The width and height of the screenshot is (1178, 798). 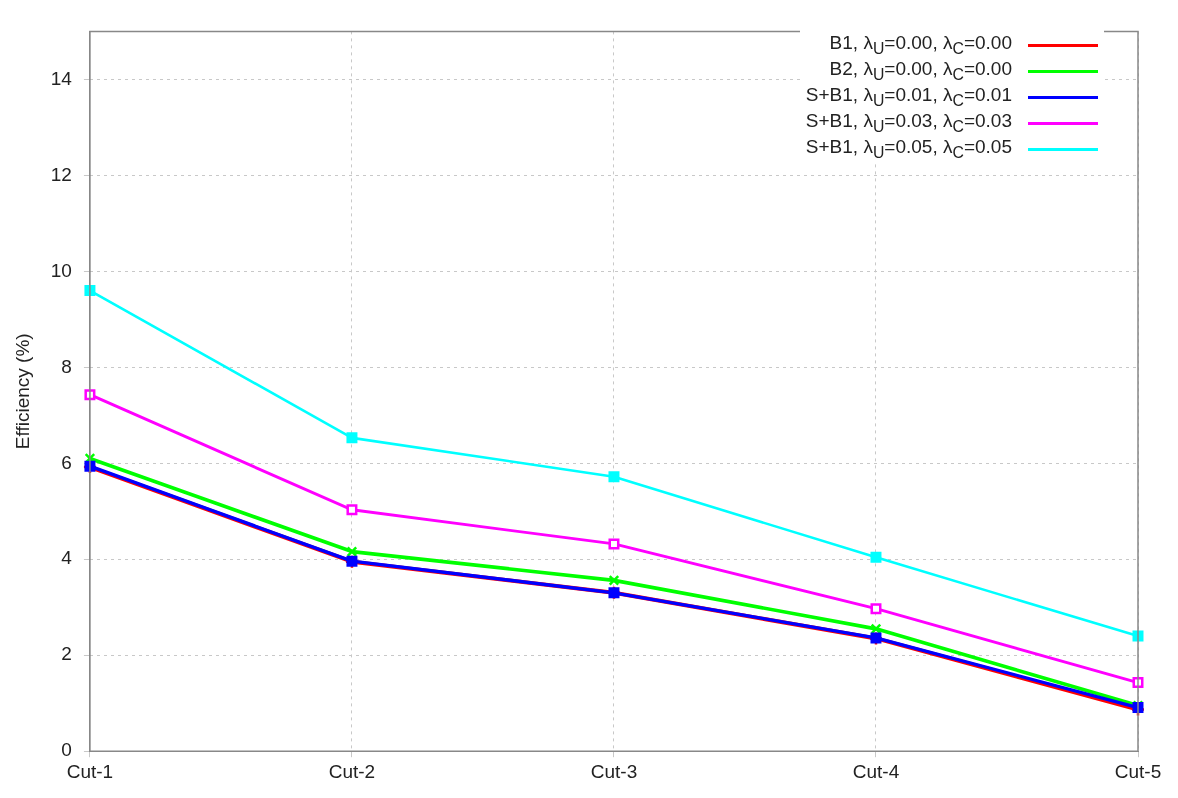 I want to click on legend-label: S+B1, λ$_{U}$=0.05, λ$_{C}$=0.05, so click(x=908, y=149).